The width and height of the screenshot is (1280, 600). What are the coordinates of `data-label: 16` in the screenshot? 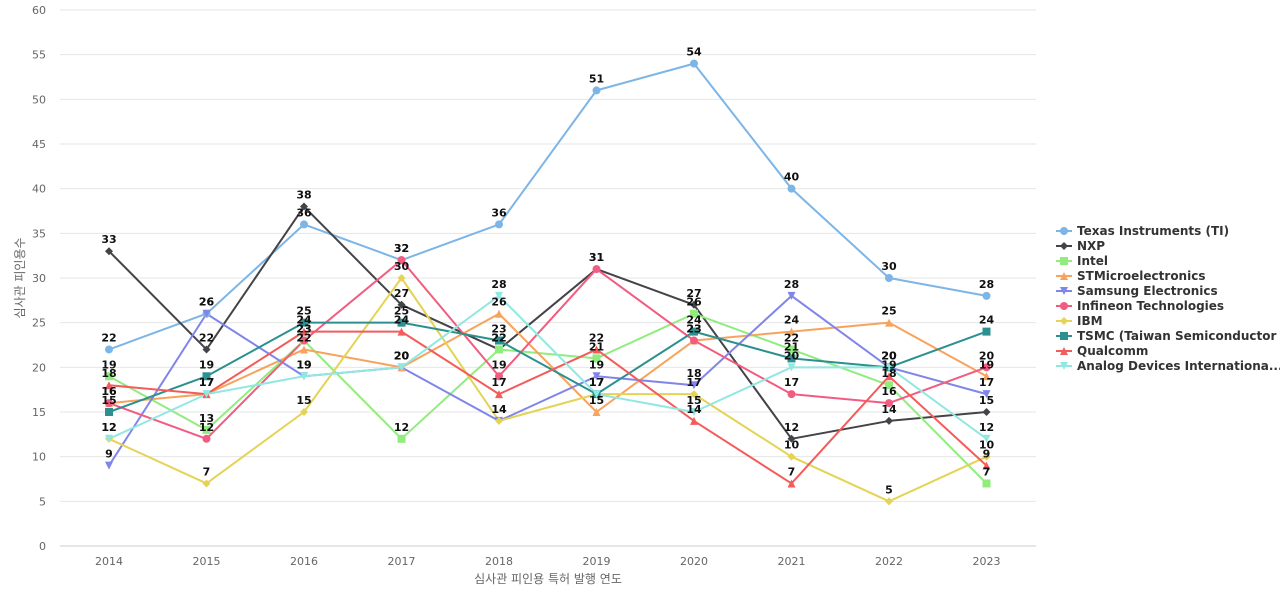 It's located at (109, 391).